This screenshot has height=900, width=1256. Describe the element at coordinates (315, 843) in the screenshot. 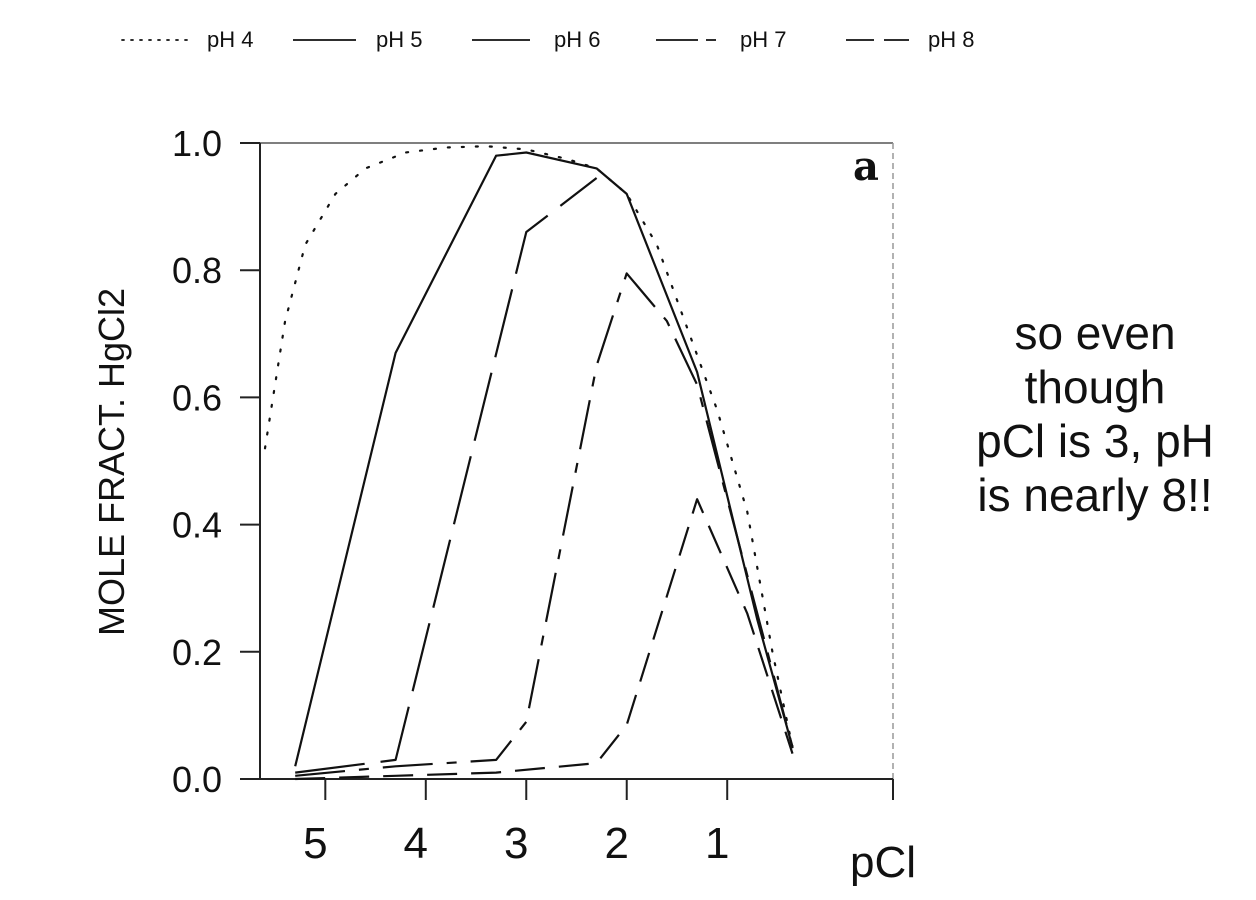

I see `x-tick-label: 5` at that location.